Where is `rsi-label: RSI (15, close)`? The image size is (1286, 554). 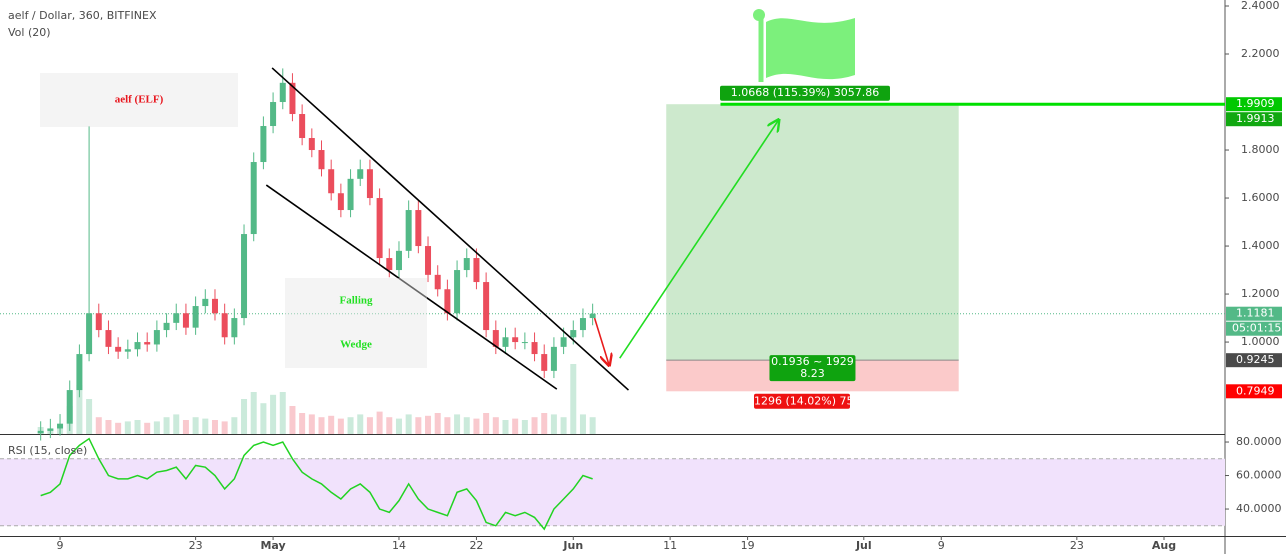
rsi-label: RSI (15, close) is located at coordinates (47, 450).